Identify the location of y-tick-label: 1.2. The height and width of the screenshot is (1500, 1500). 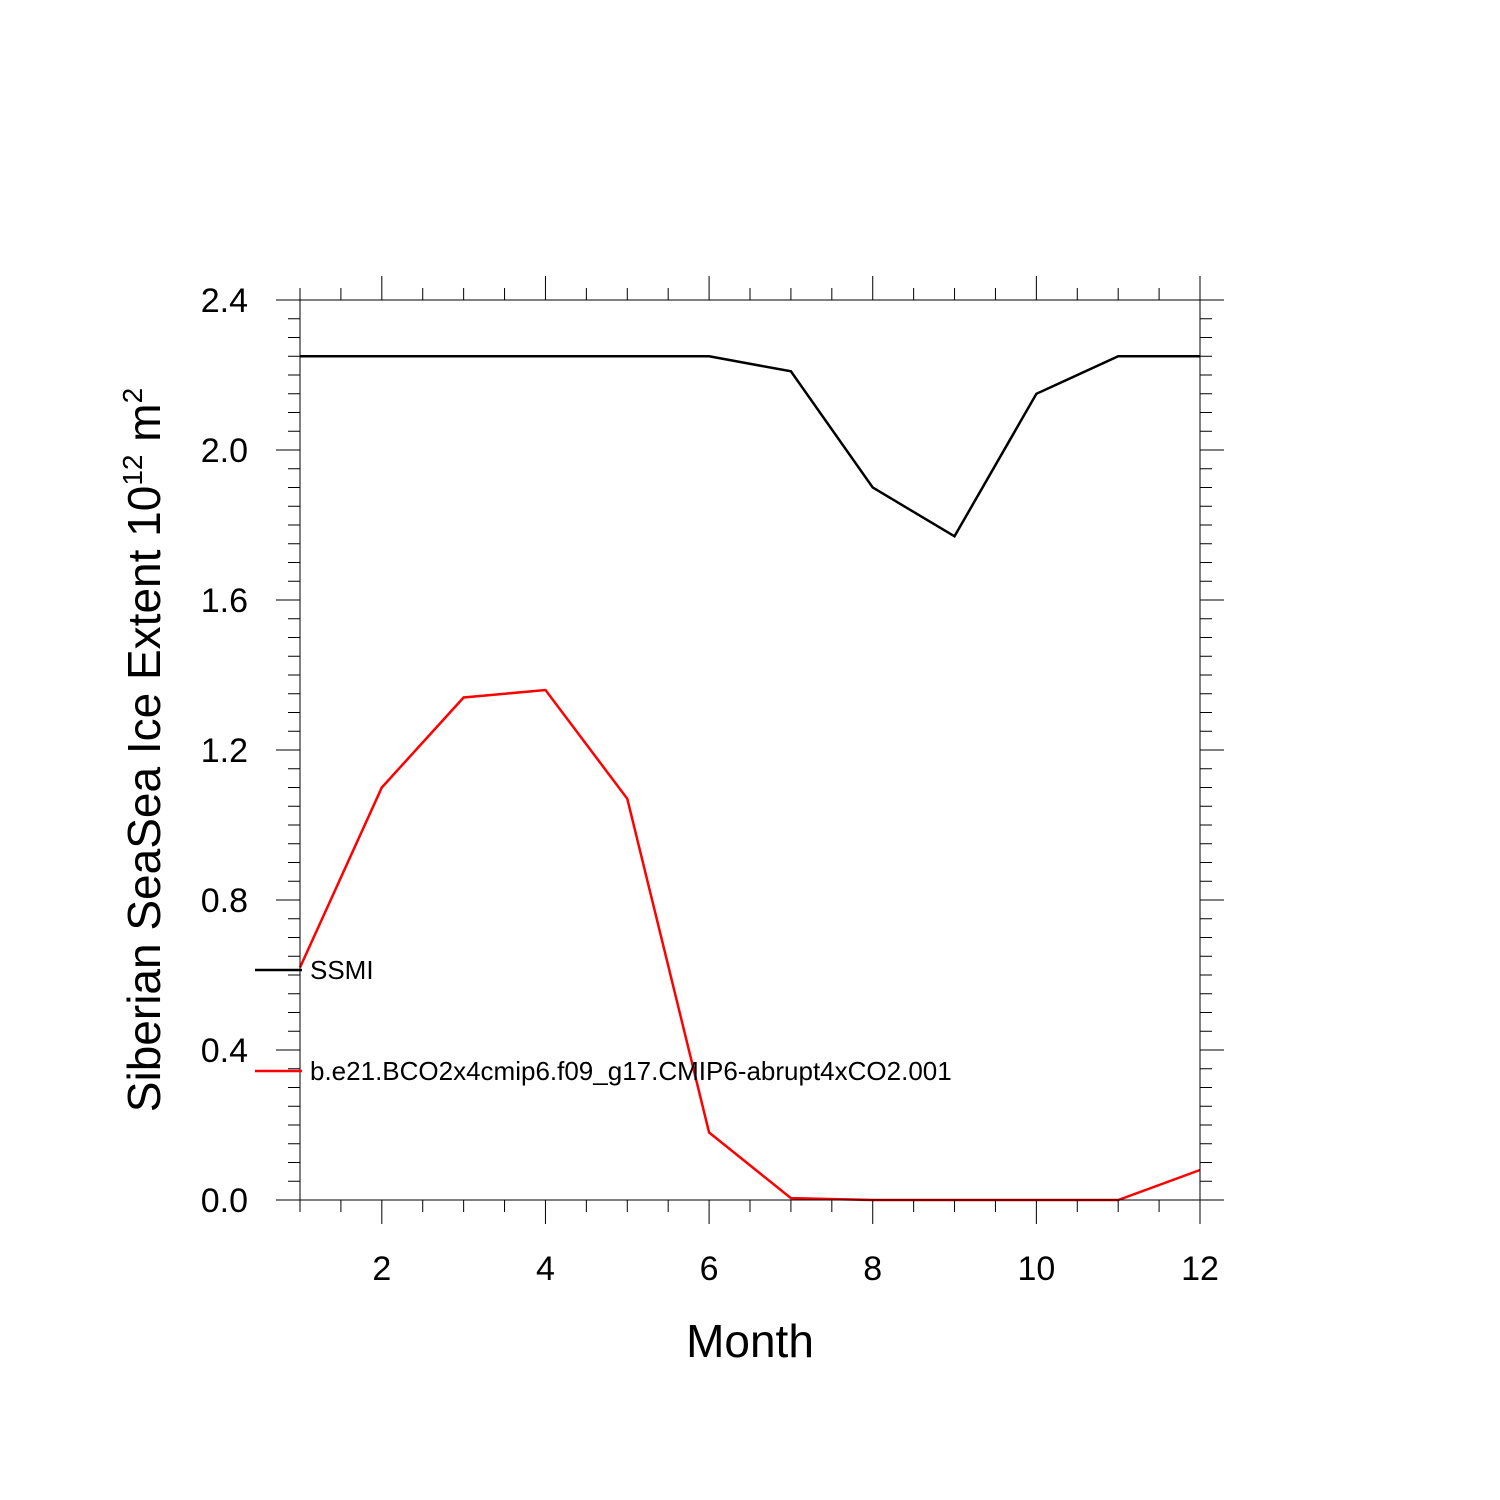
(224, 751).